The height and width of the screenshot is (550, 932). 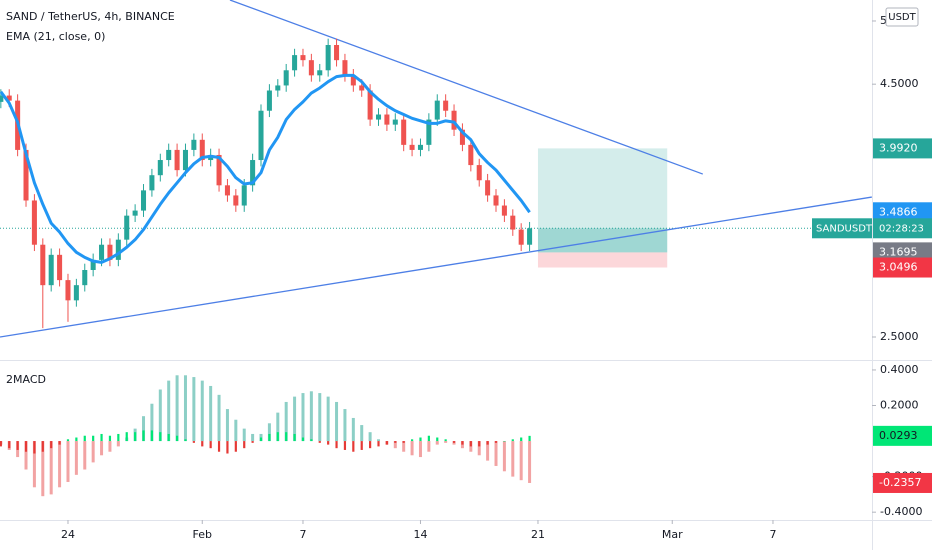 What do you see at coordinates (538, 534) in the screenshot?
I see `x-tick-label: 21` at bounding box center [538, 534].